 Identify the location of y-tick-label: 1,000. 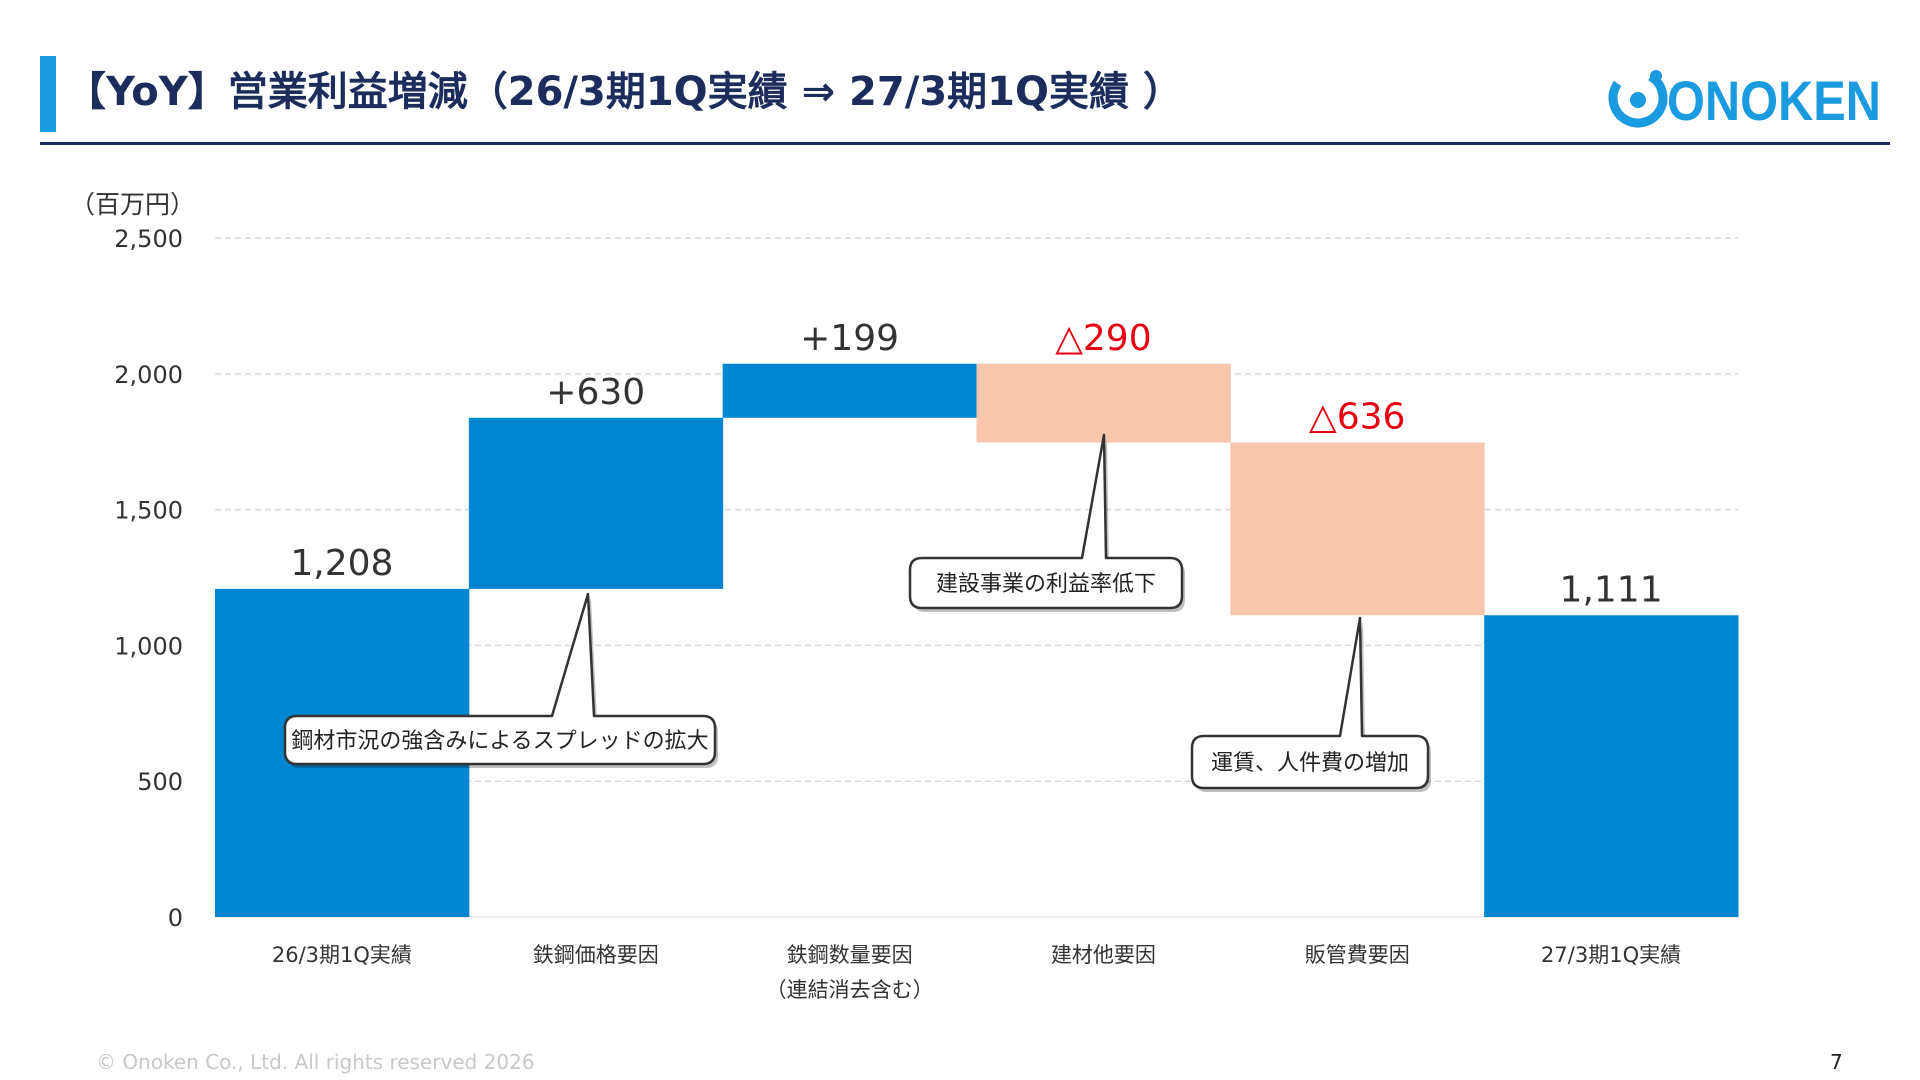
(148, 646).